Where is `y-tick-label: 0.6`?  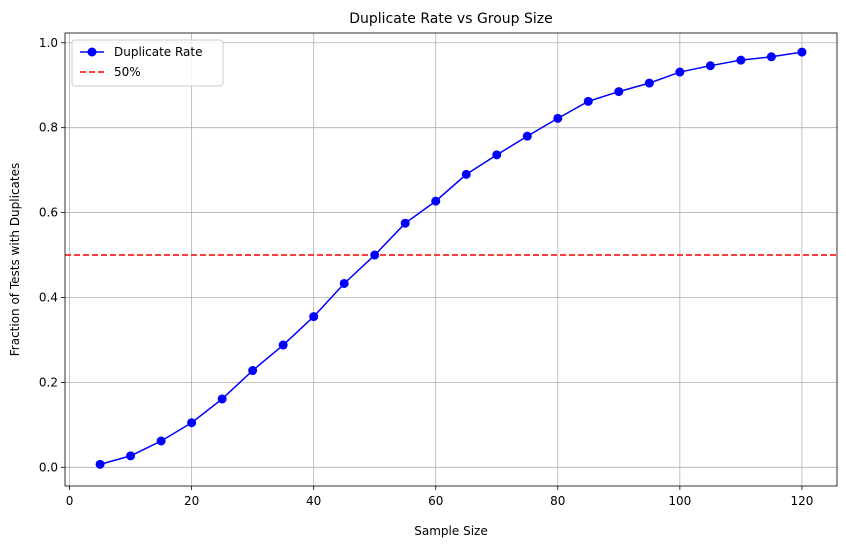
y-tick-label: 0.6 is located at coordinates (48, 213).